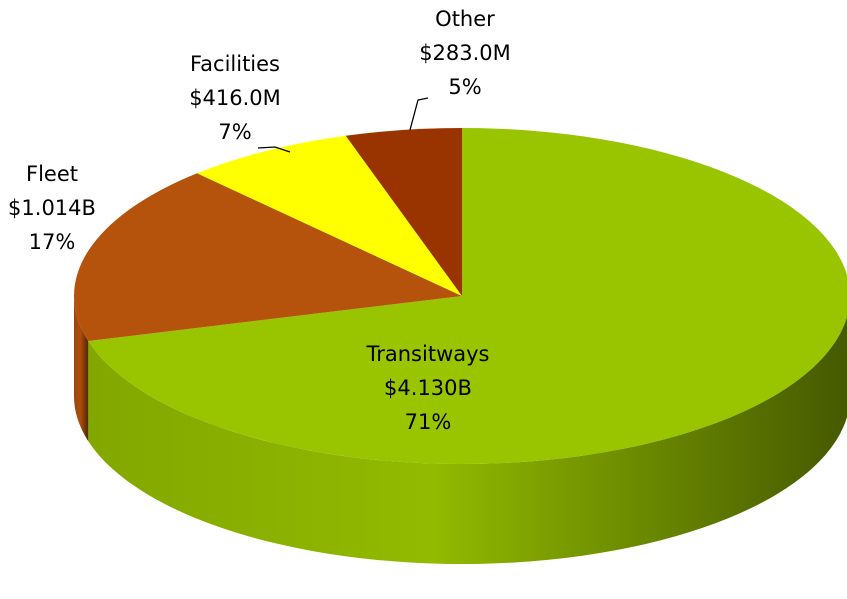 The image size is (847, 599). What do you see at coordinates (52, 208) in the screenshot?
I see `value-label: $1.014B` at bounding box center [52, 208].